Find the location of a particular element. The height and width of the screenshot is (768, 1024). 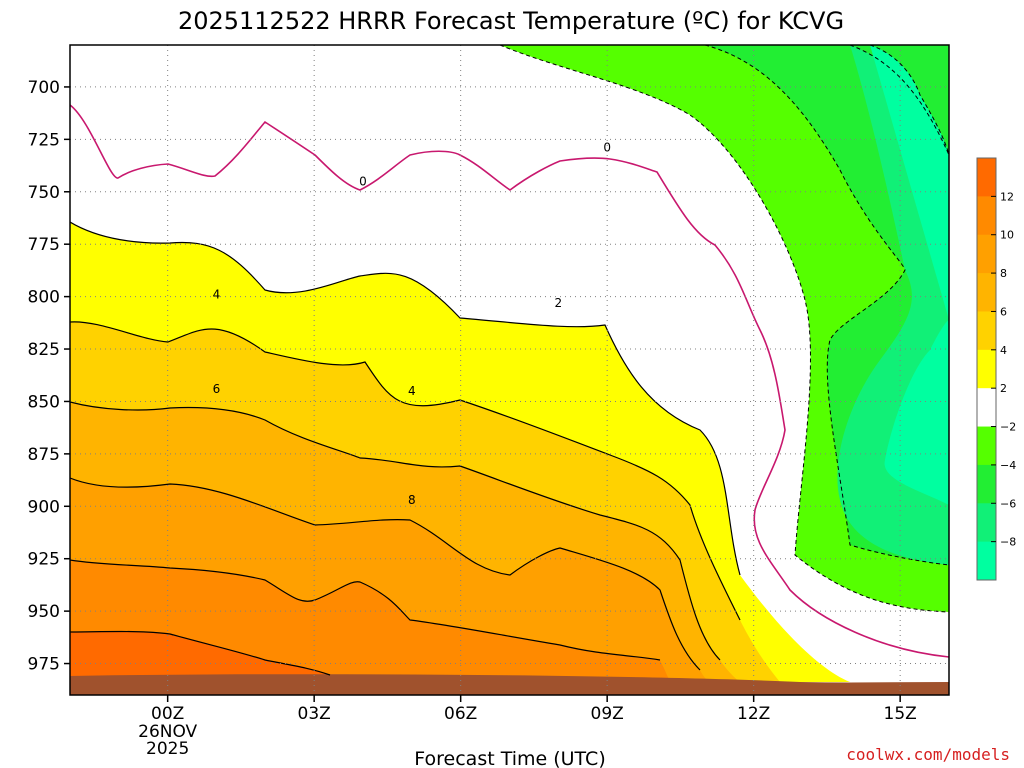

colorbar: 12 10 8 6 4 2 −2 −4 −6 −8 is located at coordinates (996, 369).